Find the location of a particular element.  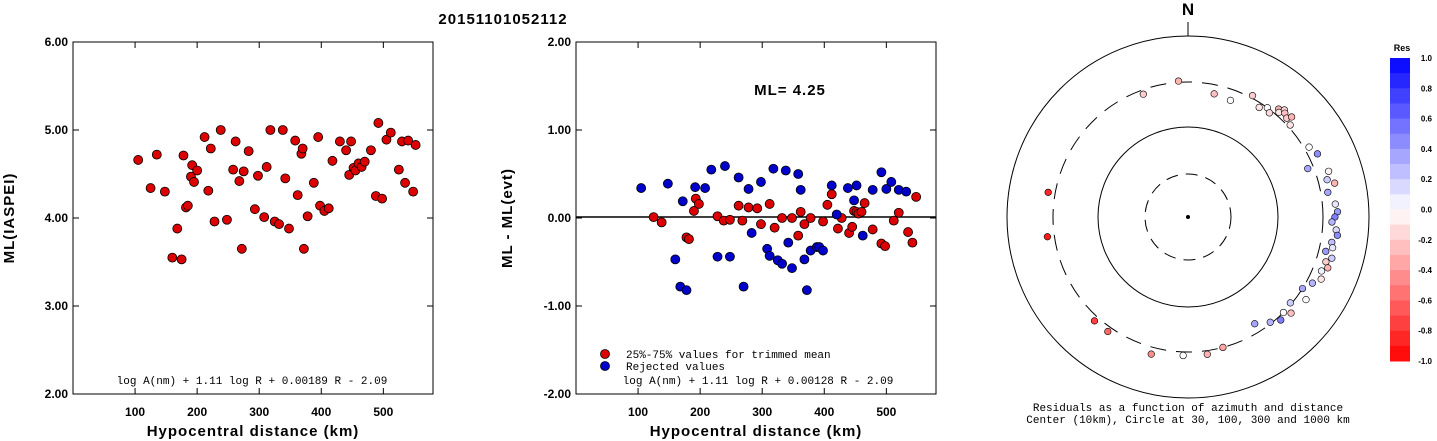

x-tick-label: 500 is located at coordinates (383, 412).